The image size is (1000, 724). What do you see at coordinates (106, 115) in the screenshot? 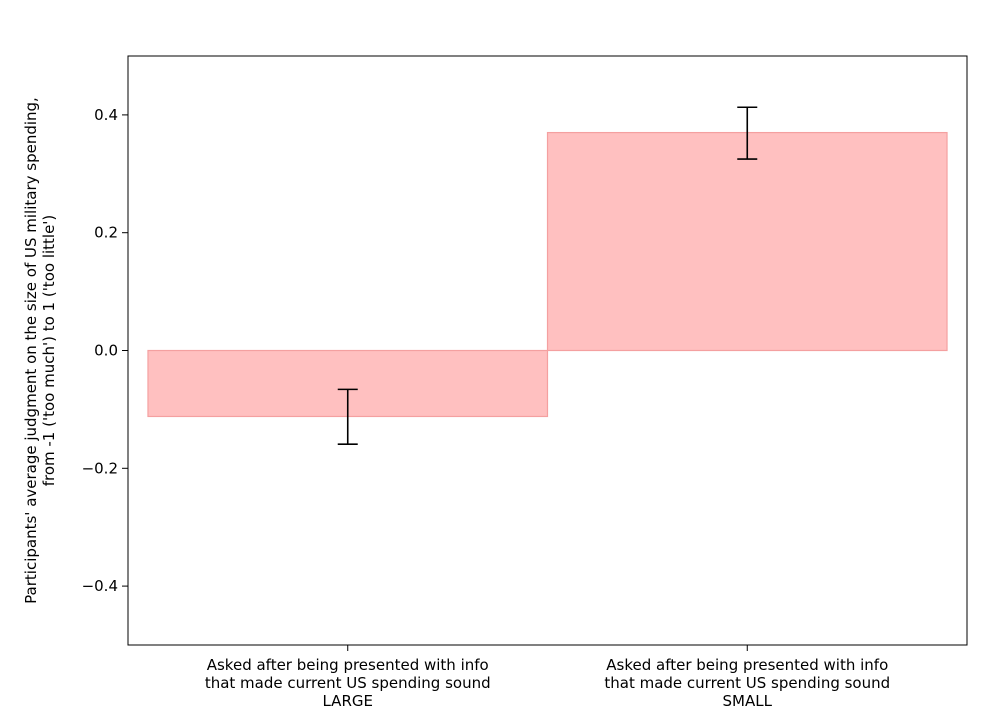
I see `y-tick-label: 0.4` at bounding box center [106, 115].